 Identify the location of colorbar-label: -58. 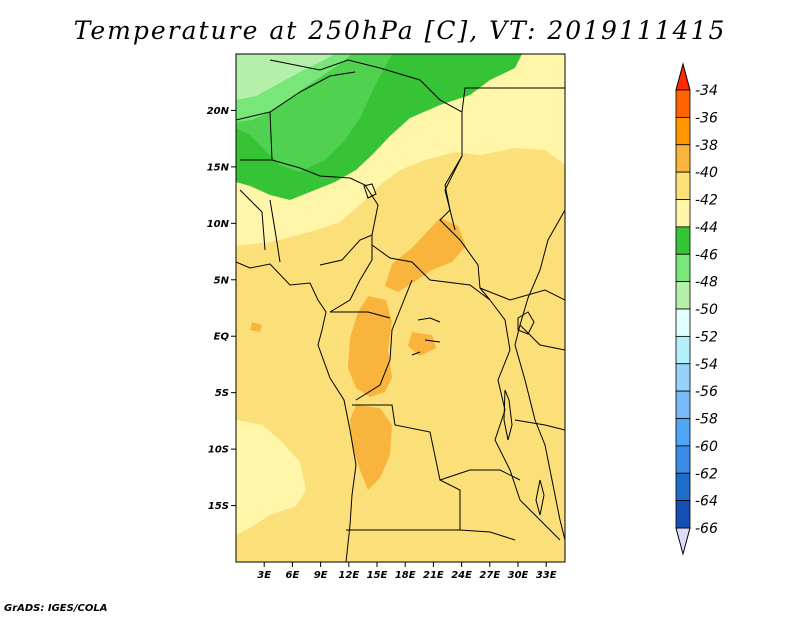
(706, 420).